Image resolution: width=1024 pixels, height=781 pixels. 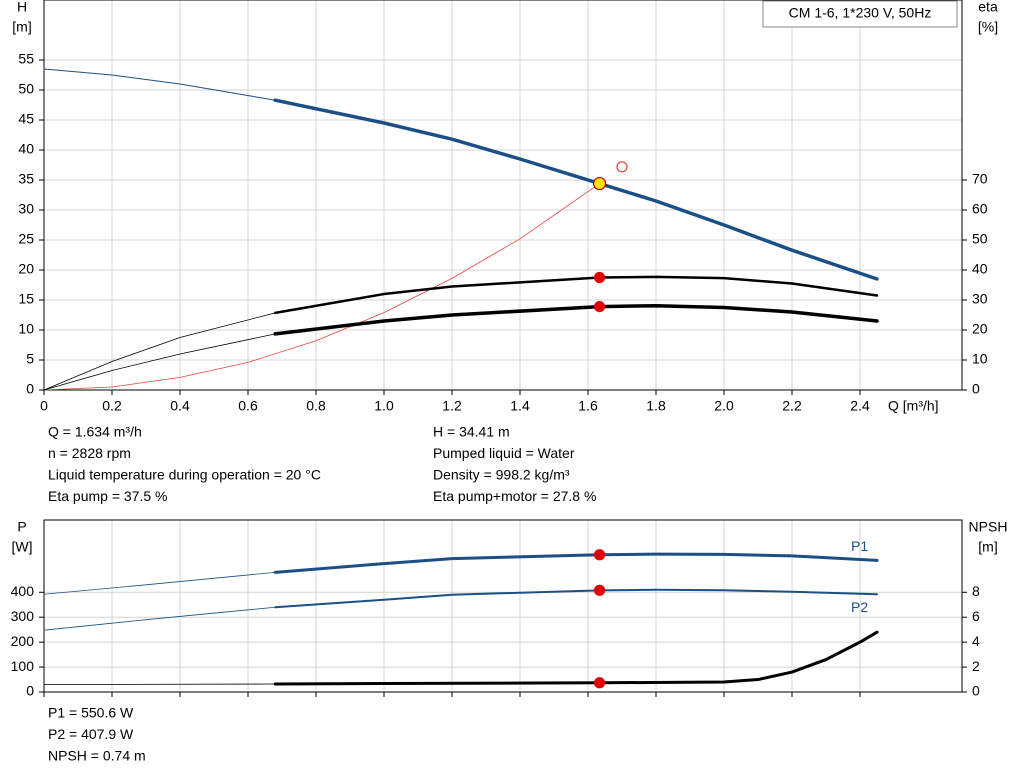 What do you see at coordinates (980, 329) in the screenshot?
I see `y2-tick-label: 20` at bounding box center [980, 329].